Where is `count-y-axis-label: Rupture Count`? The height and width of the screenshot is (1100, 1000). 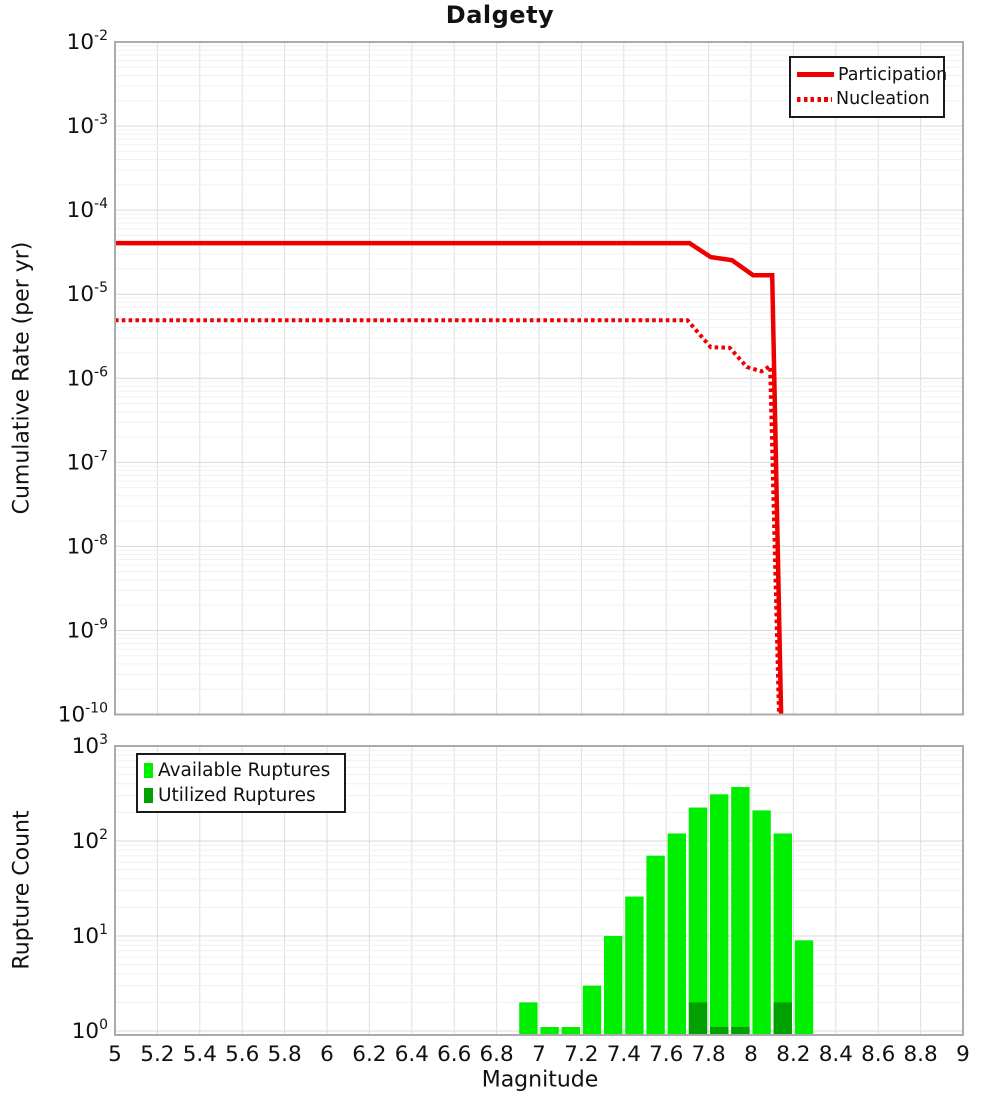
count-y-axis-label: Rupture Count is located at coordinates (22, 890).